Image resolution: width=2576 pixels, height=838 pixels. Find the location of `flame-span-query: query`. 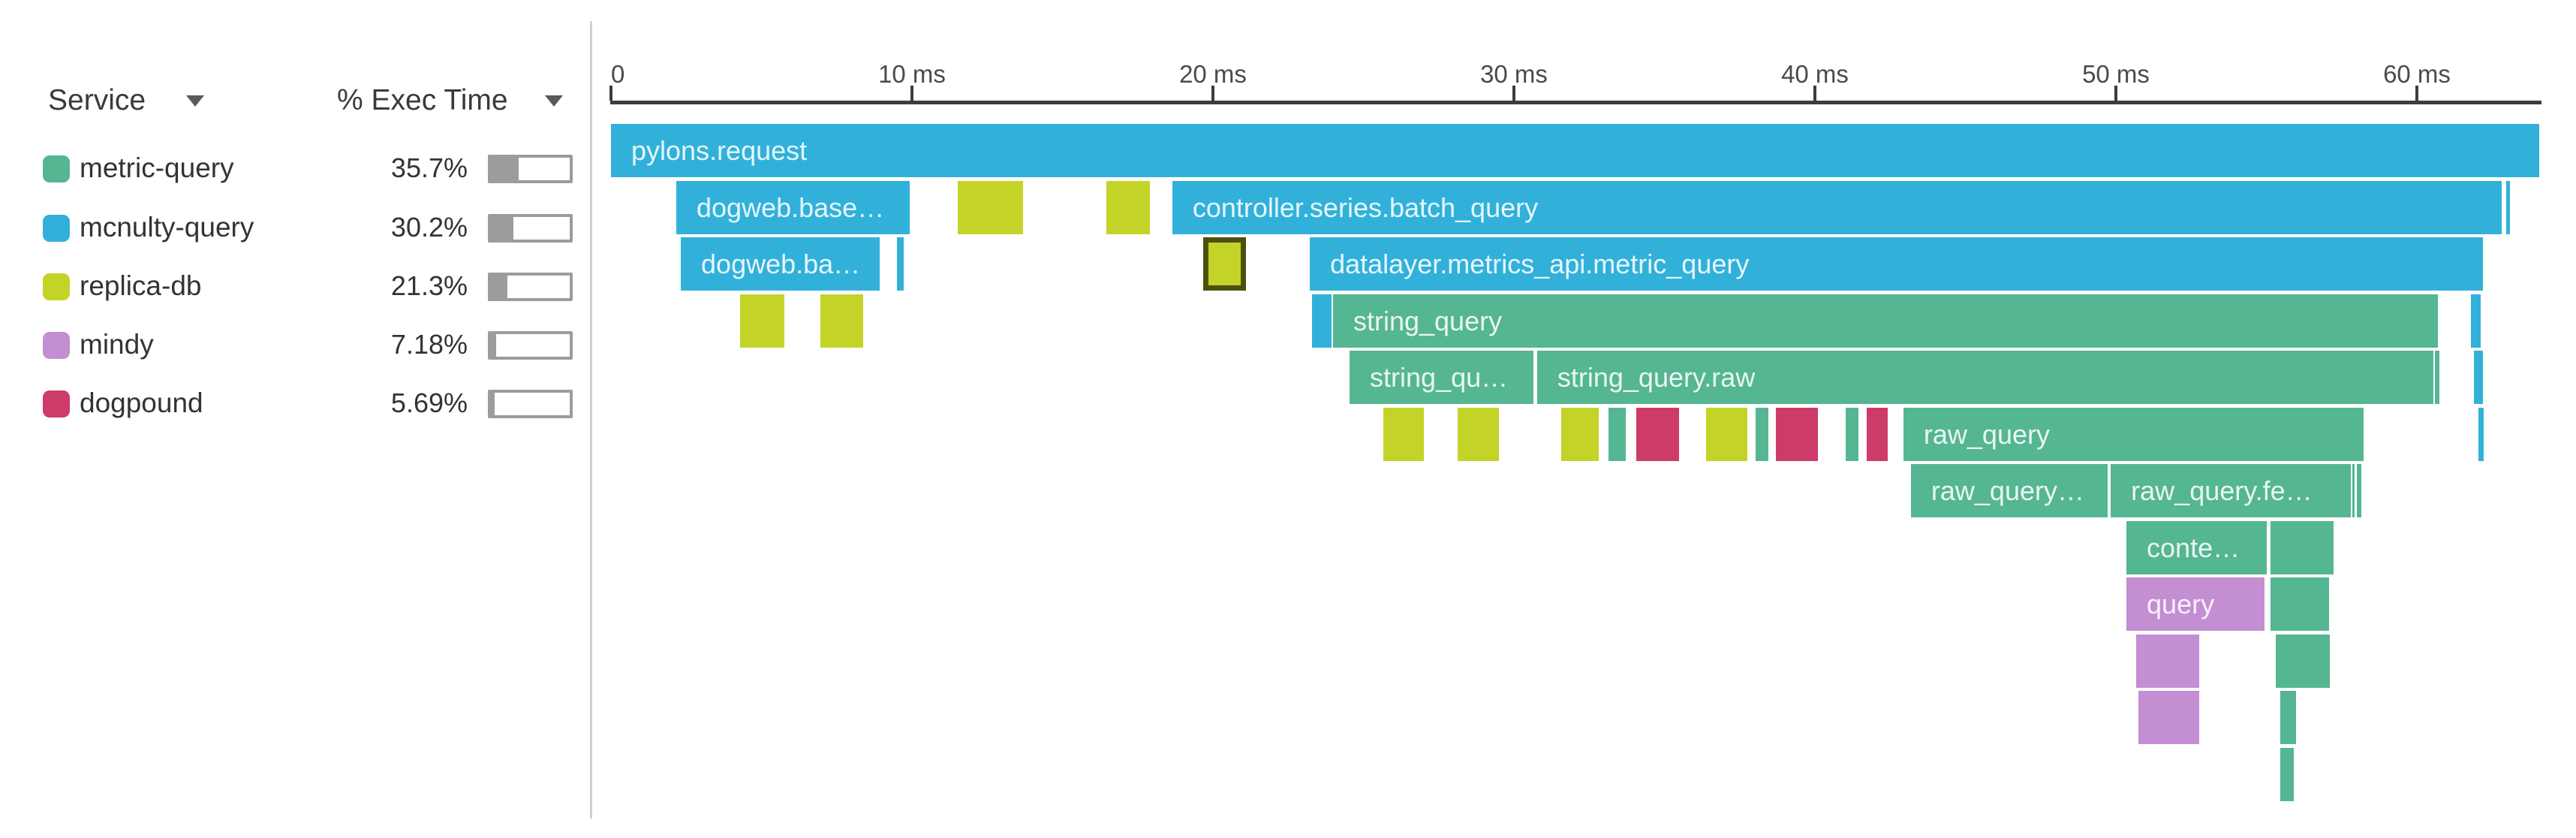

flame-span-query: query is located at coordinates (2195, 604).